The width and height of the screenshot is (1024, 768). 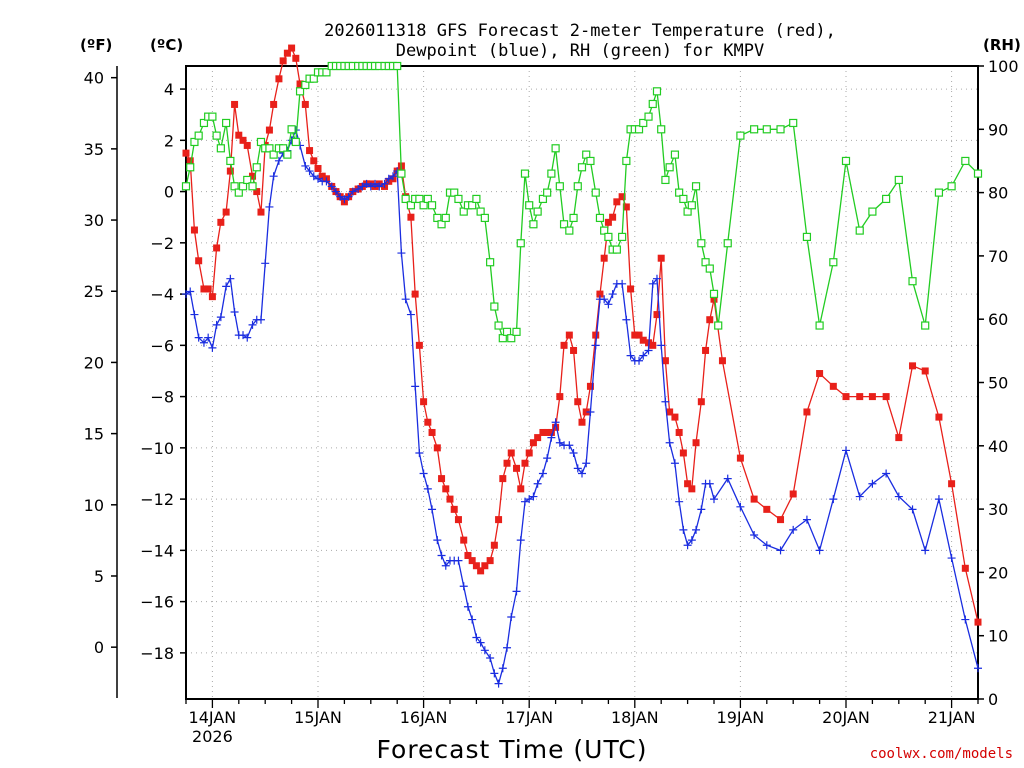 What do you see at coordinates (941, 754) in the screenshot?
I see `credit-text: coolwx.com/models` at bounding box center [941, 754].